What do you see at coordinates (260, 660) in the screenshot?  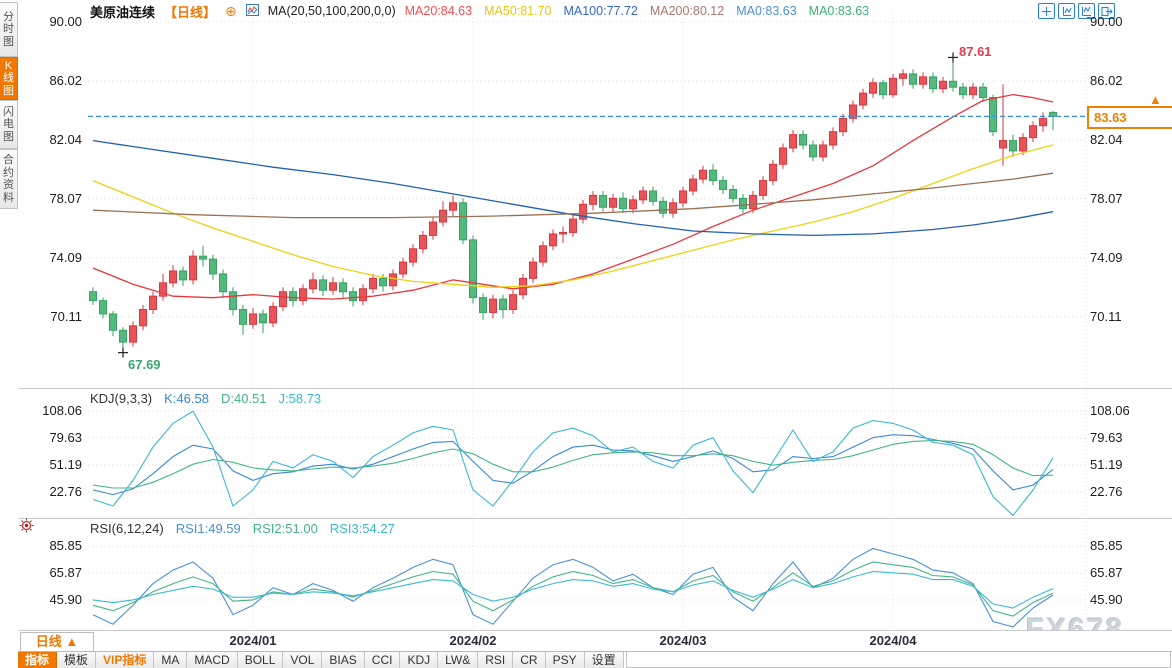 I see `indicator-tab-boll: BOLL` at bounding box center [260, 660].